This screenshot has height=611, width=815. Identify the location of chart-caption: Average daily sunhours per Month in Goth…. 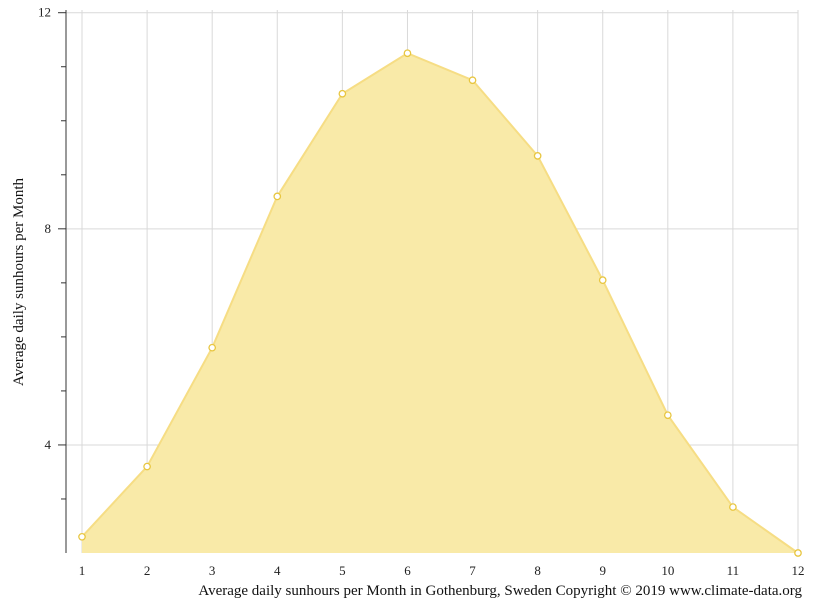
(500, 591).